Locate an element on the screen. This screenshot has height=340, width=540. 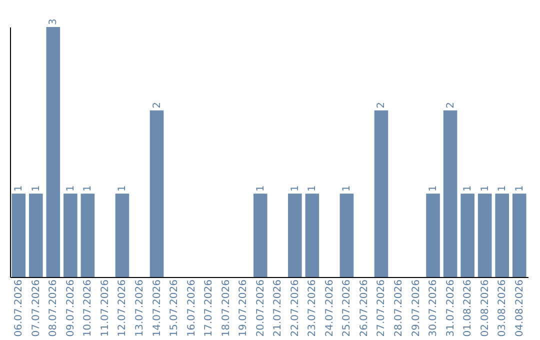
x-tick-label: 27.07.2026 is located at coordinates (382, 308).